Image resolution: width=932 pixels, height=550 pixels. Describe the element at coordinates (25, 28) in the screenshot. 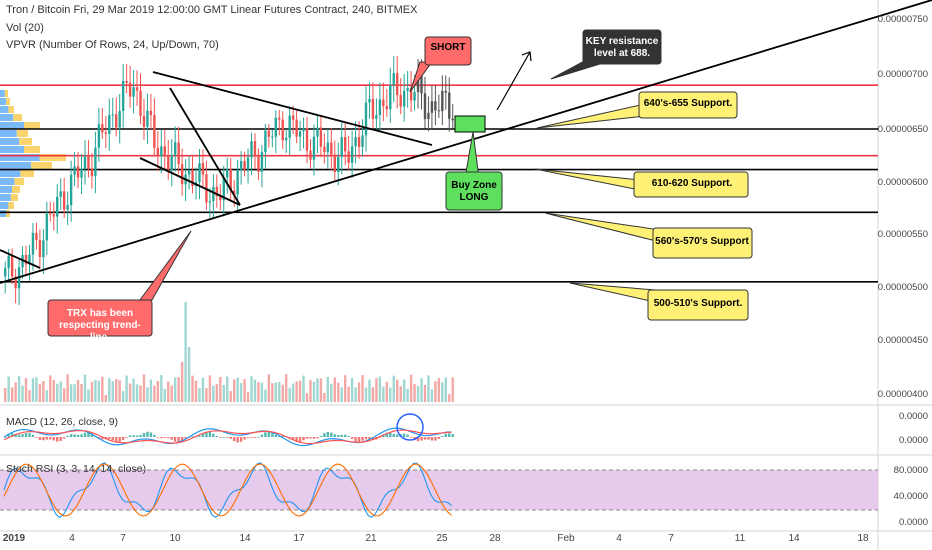

I see `volume-indicator-label: Vol (20)` at that location.